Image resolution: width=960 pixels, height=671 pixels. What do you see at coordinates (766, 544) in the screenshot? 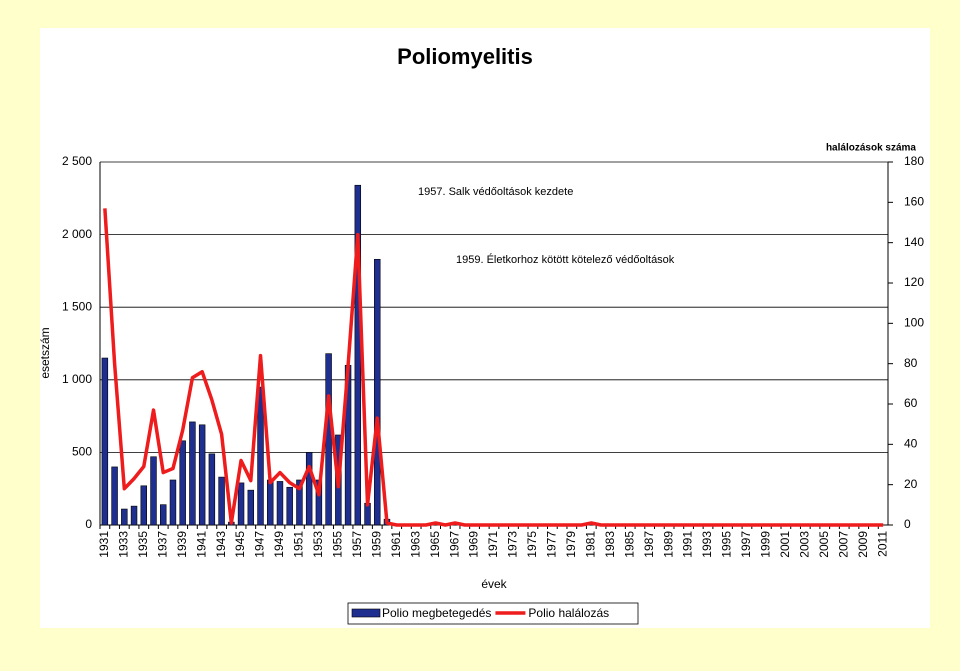
I see `x-tick-label: 1999` at bounding box center [766, 544].